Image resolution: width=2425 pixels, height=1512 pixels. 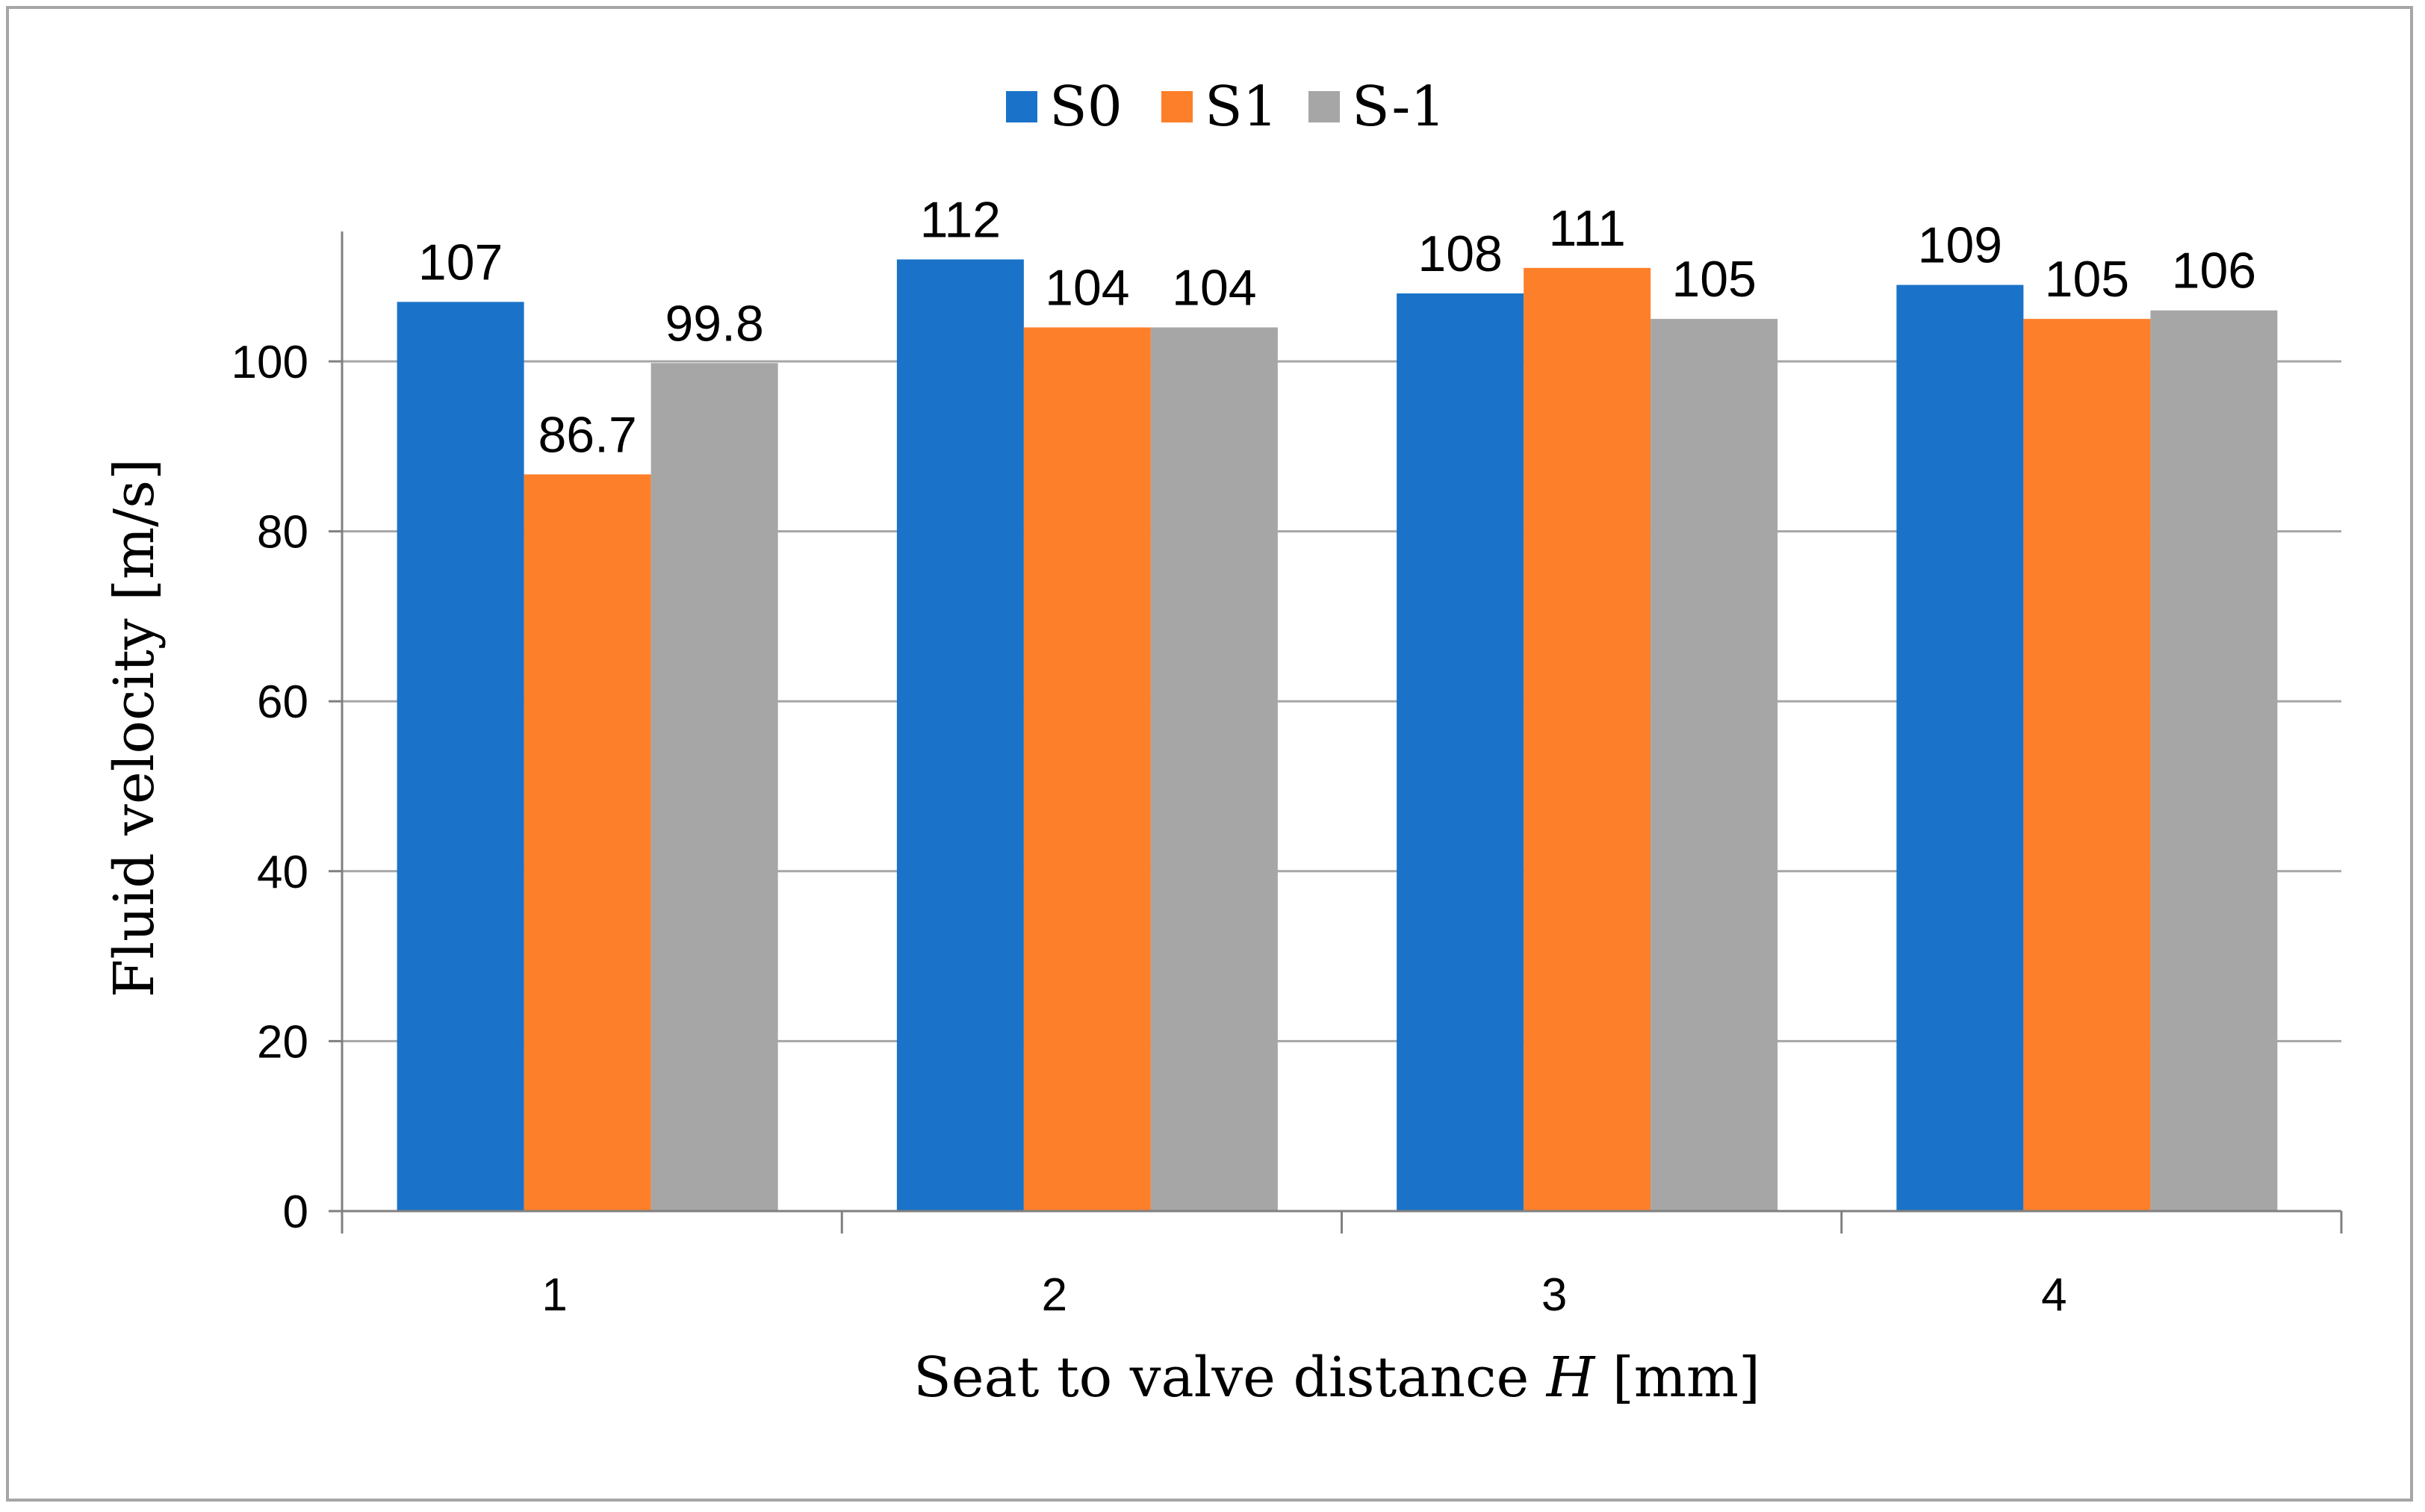 What do you see at coordinates (270, 362) in the screenshot?
I see `y-tick-label: 100` at bounding box center [270, 362].